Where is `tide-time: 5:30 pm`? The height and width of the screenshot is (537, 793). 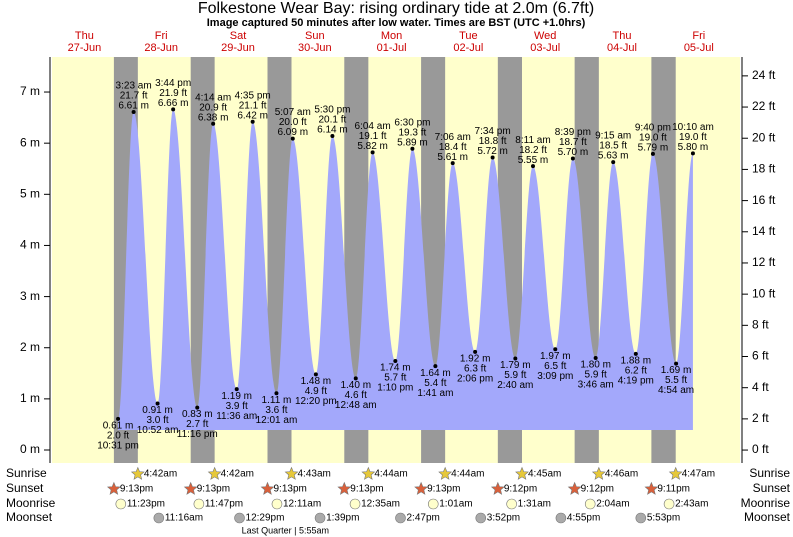 tide-time: 5:30 pm is located at coordinates (332, 110).